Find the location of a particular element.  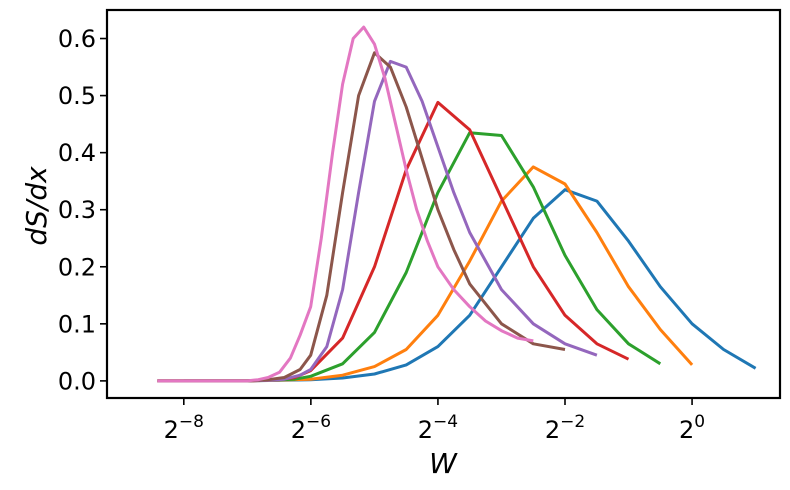

y-tick-label: 0.0 is located at coordinates (77, 381).